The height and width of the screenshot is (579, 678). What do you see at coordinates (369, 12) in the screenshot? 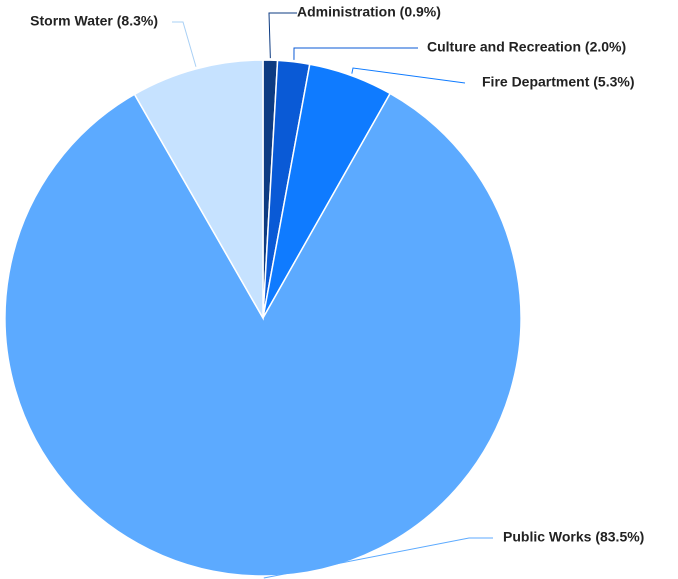
I see `slice-label-administration: Administration (0.9%)` at bounding box center [369, 12].